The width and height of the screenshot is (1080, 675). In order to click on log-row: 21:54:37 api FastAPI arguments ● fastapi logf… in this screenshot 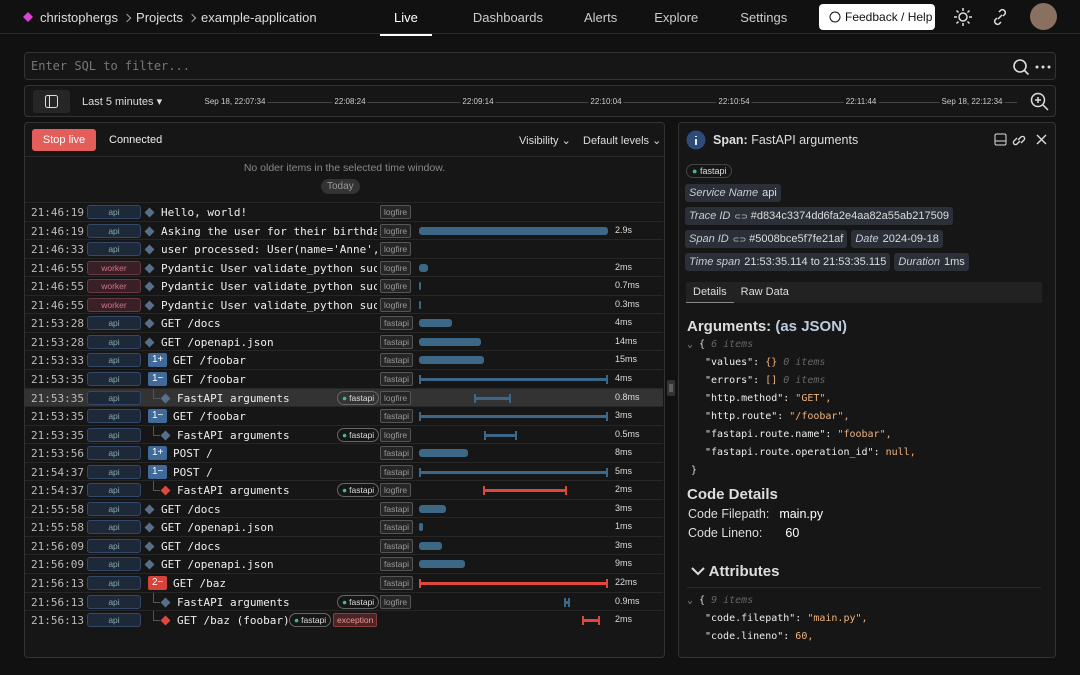, I will do `click(344, 489)`.